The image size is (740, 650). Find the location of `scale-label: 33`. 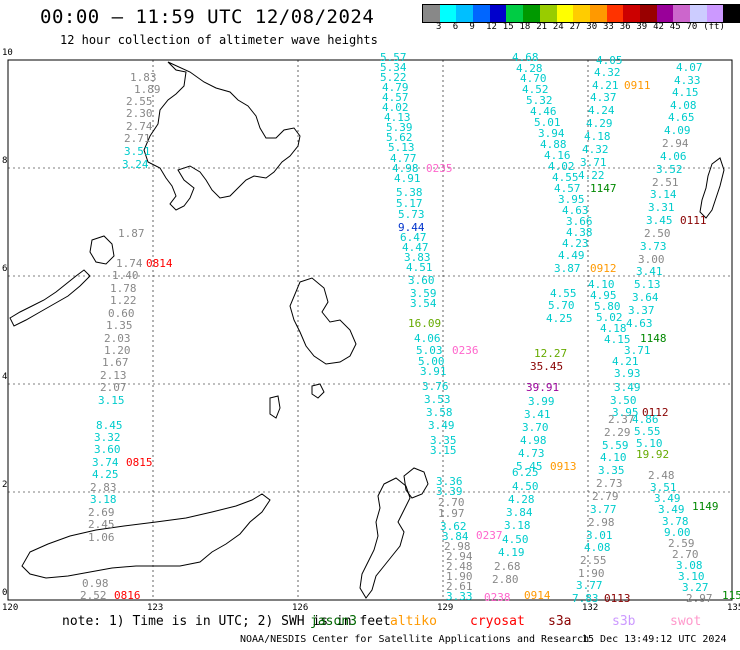

scale-label: 33 is located at coordinates (608, 27).